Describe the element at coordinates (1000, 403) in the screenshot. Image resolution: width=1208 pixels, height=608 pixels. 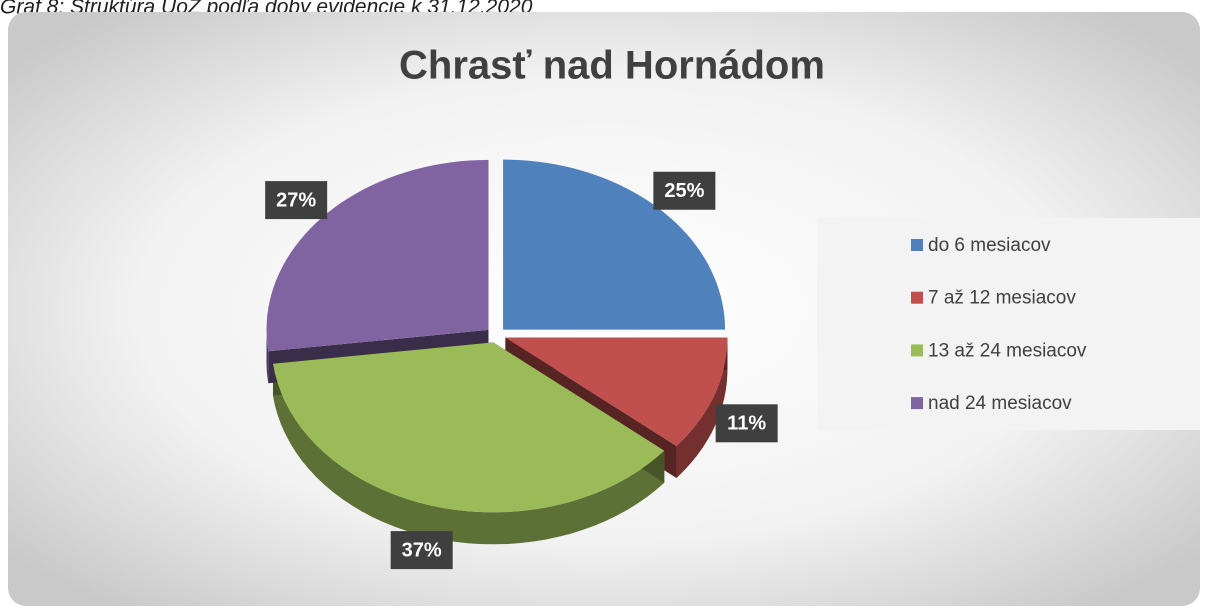
I see `legend-label: nad 24 mesiacov` at that location.